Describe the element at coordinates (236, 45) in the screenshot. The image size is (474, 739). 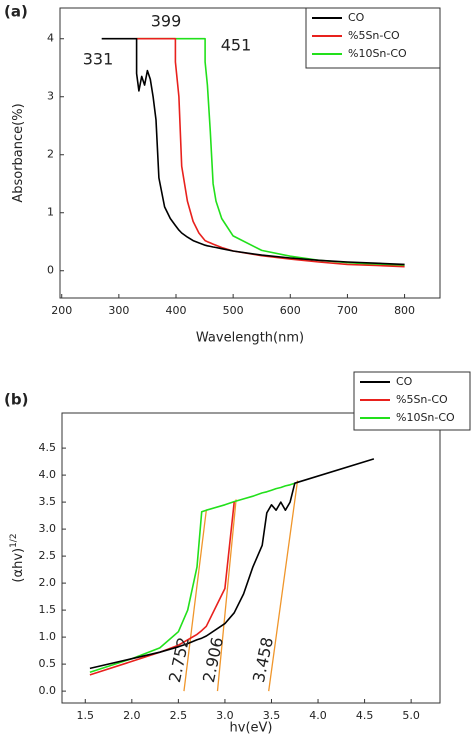
I see `annotation: 451` at that location.